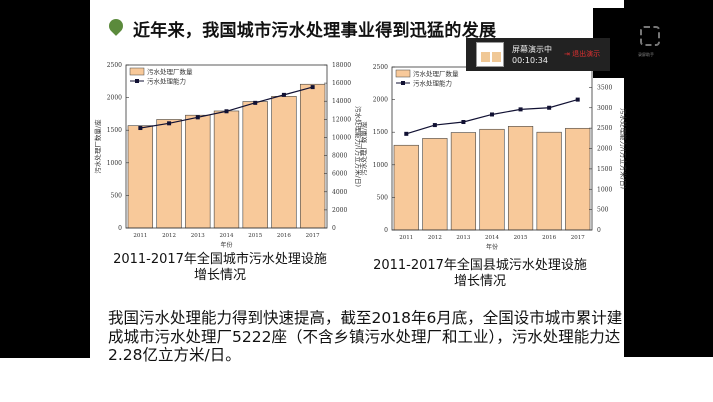 This screenshot has width=713, height=402. What do you see at coordinates (380, 165) in the screenshot?
I see `y-tick-label: 1000` at bounding box center [380, 165].